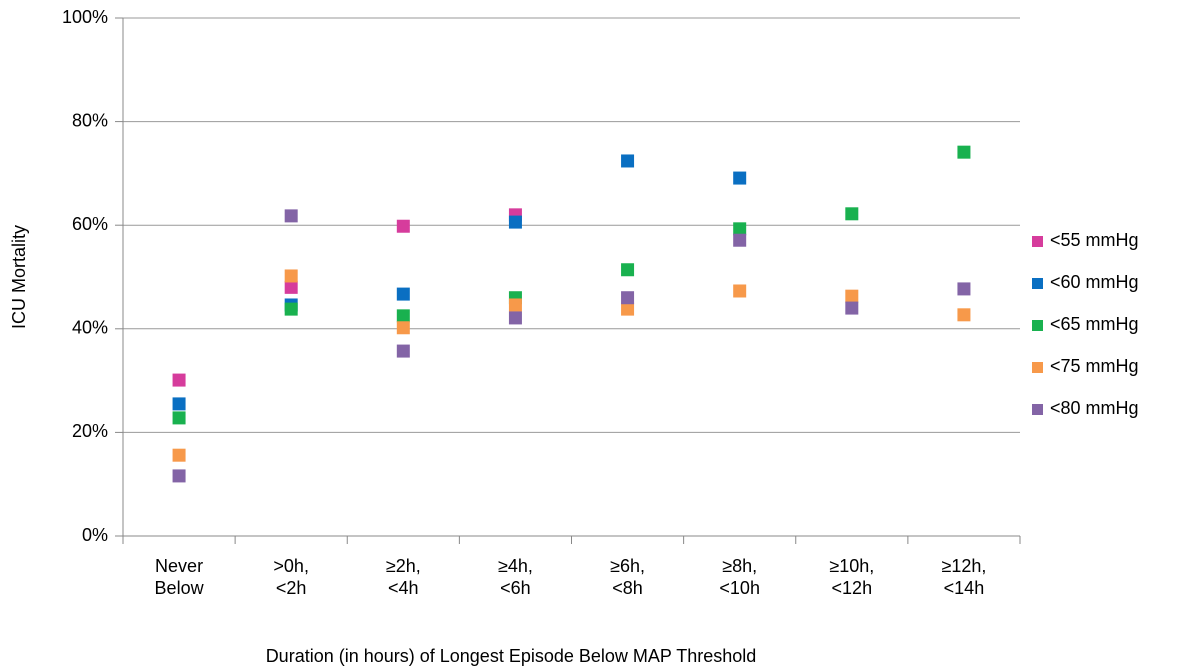 Image resolution: width=1177 pixels, height=672 pixels. What do you see at coordinates (90, 120) in the screenshot?
I see `y-tick-label: 80%` at bounding box center [90, 120].